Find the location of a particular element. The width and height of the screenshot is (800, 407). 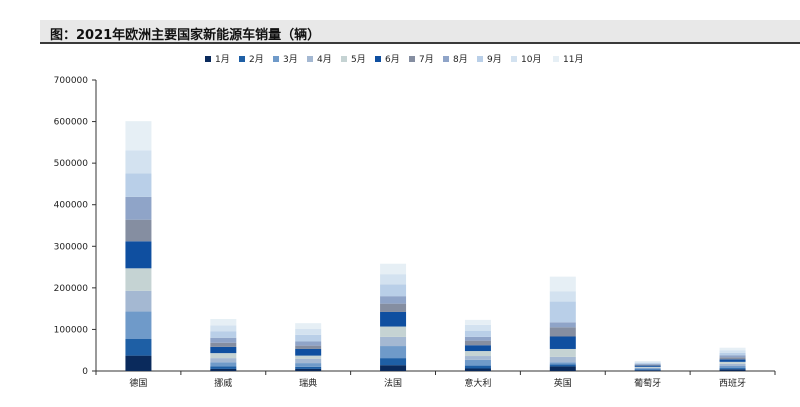

legend-label: 10月 is located at coordinates (531, 59).